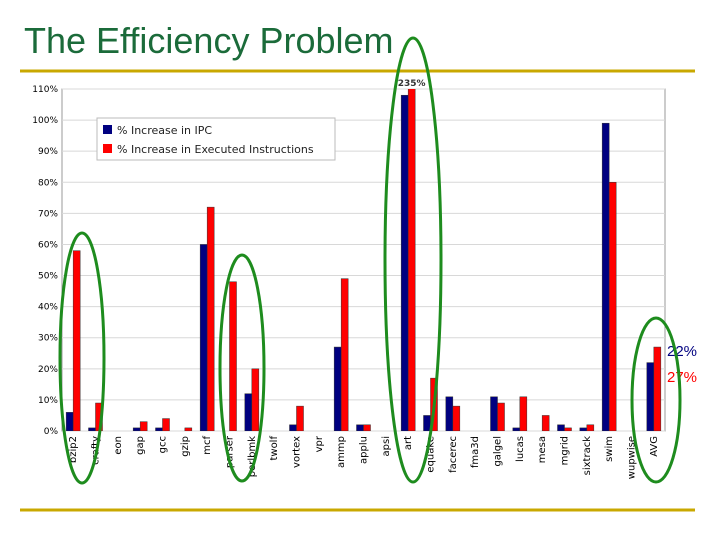 The width and height of the screenshot is (720, 545). I want to click on value-label: 22%, so click(682, 351).